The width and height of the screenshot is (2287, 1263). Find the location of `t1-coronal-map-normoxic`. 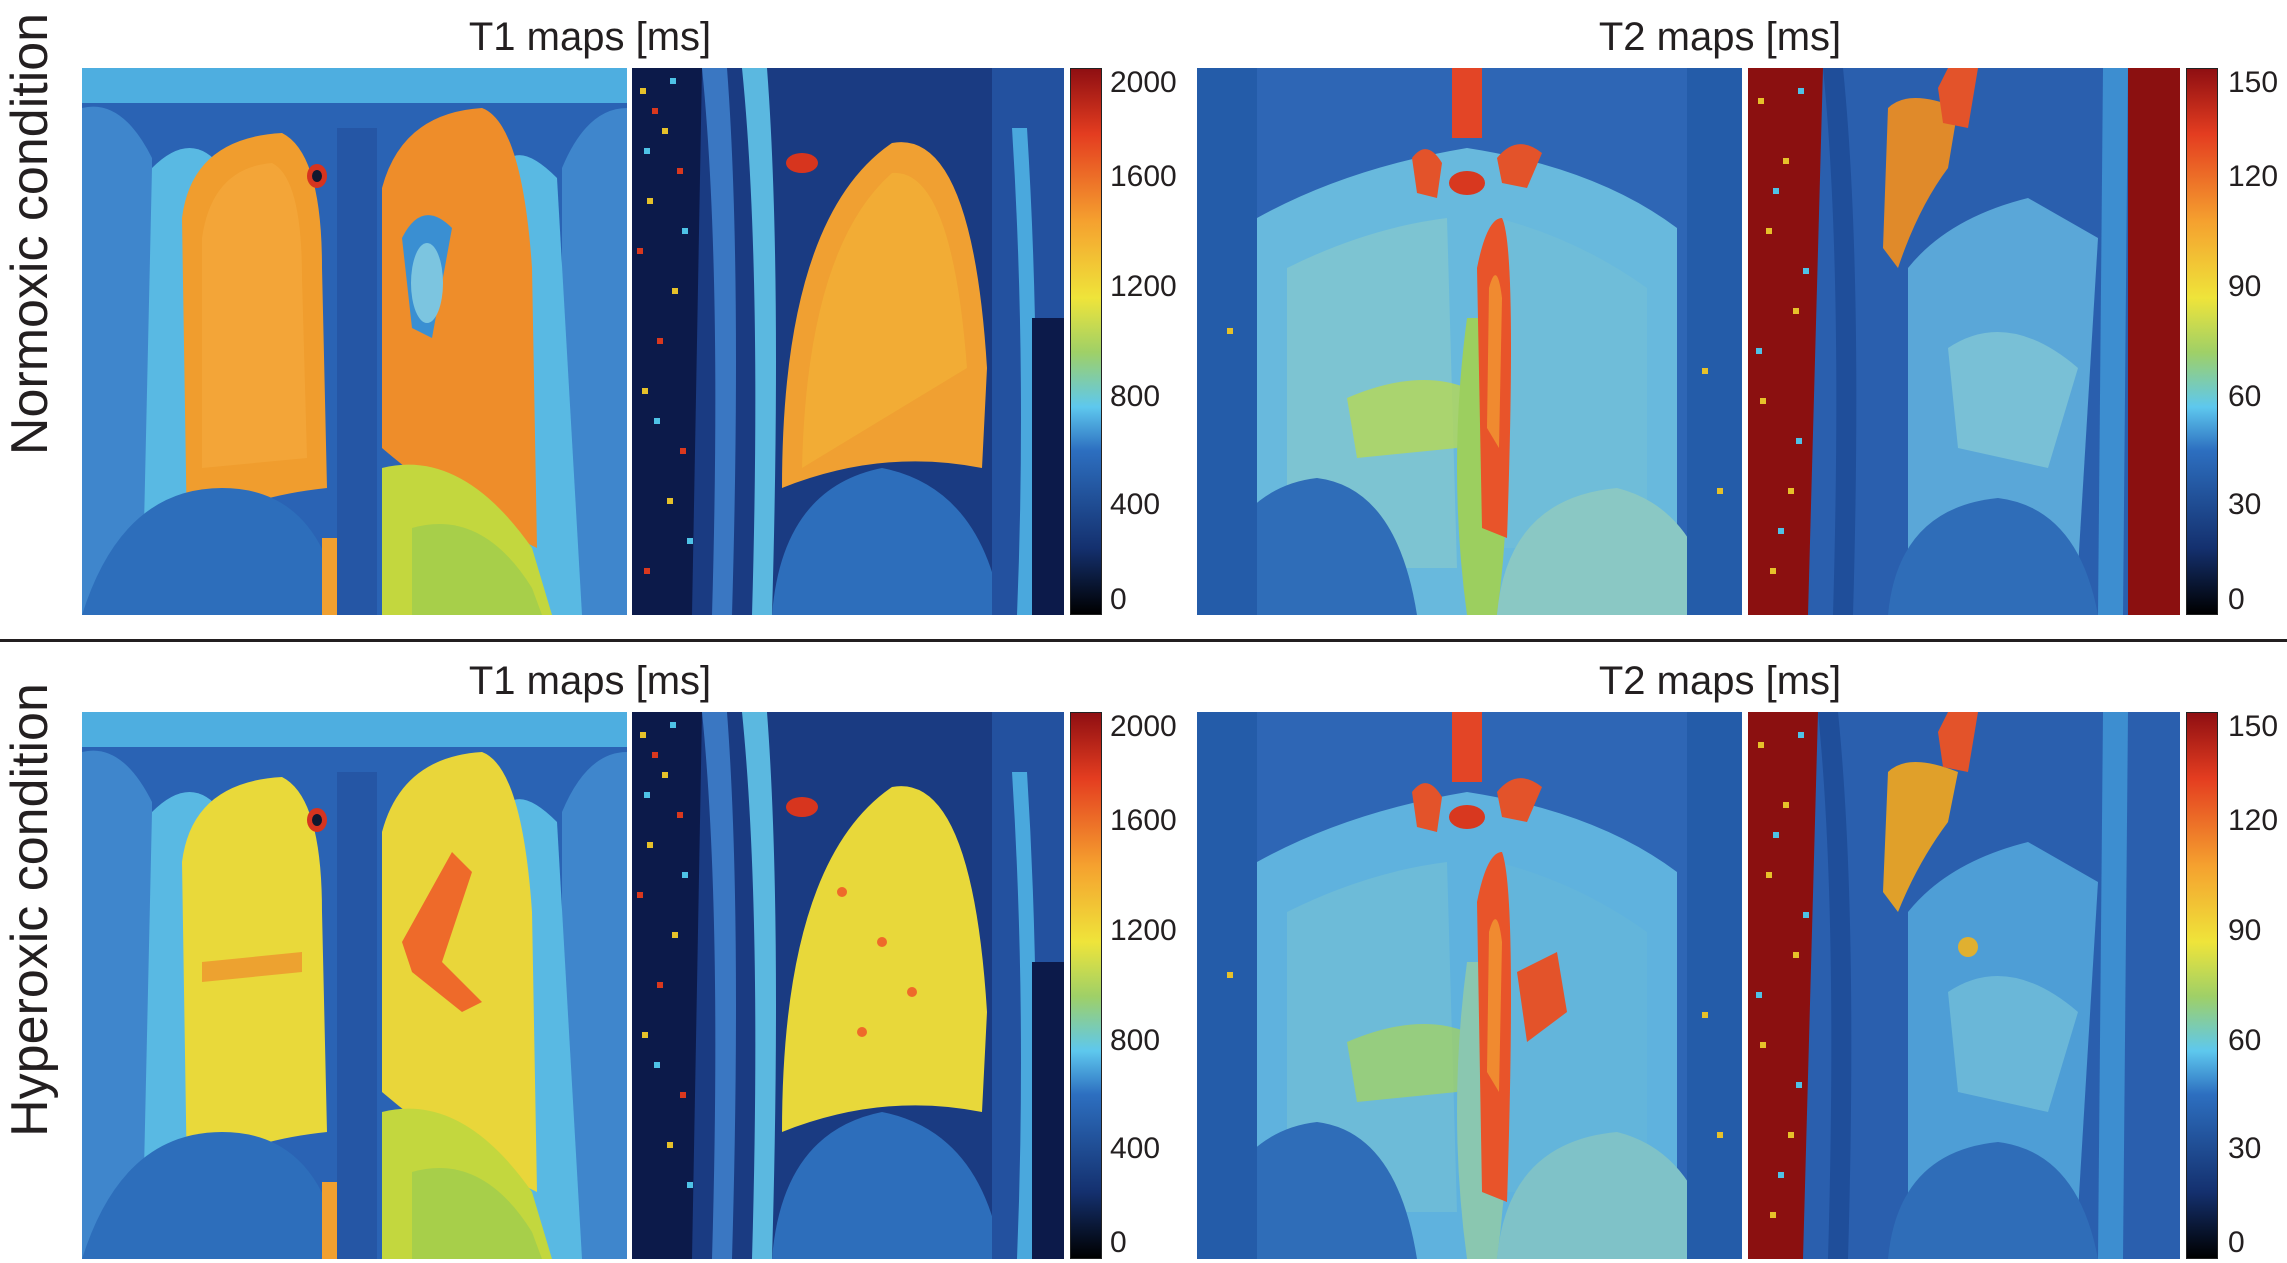

t1-coronal-map-normoxic is located at coordinates (354, 341).